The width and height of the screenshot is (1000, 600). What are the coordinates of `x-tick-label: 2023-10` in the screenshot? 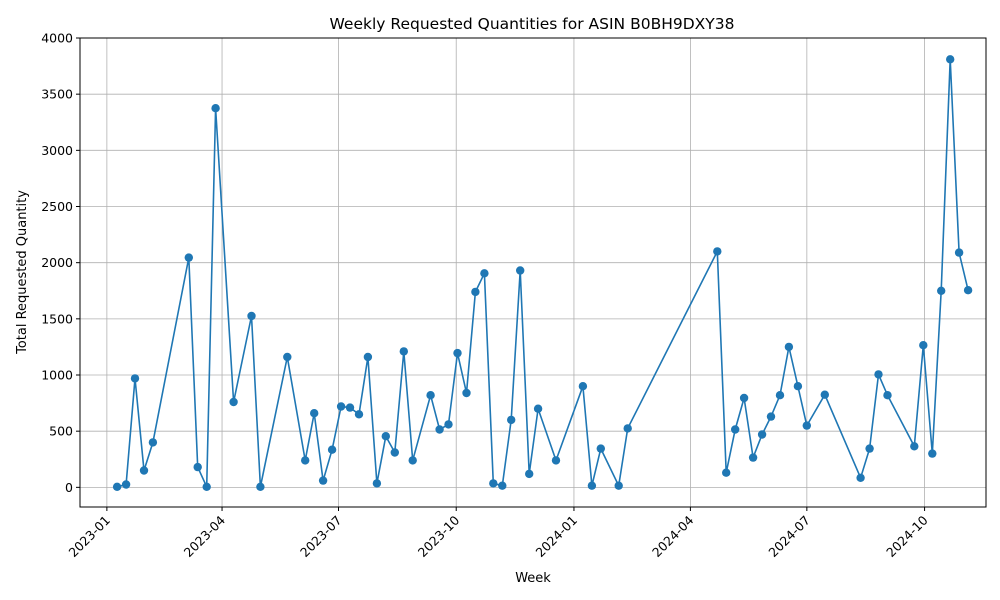 It's located at (439, 536).